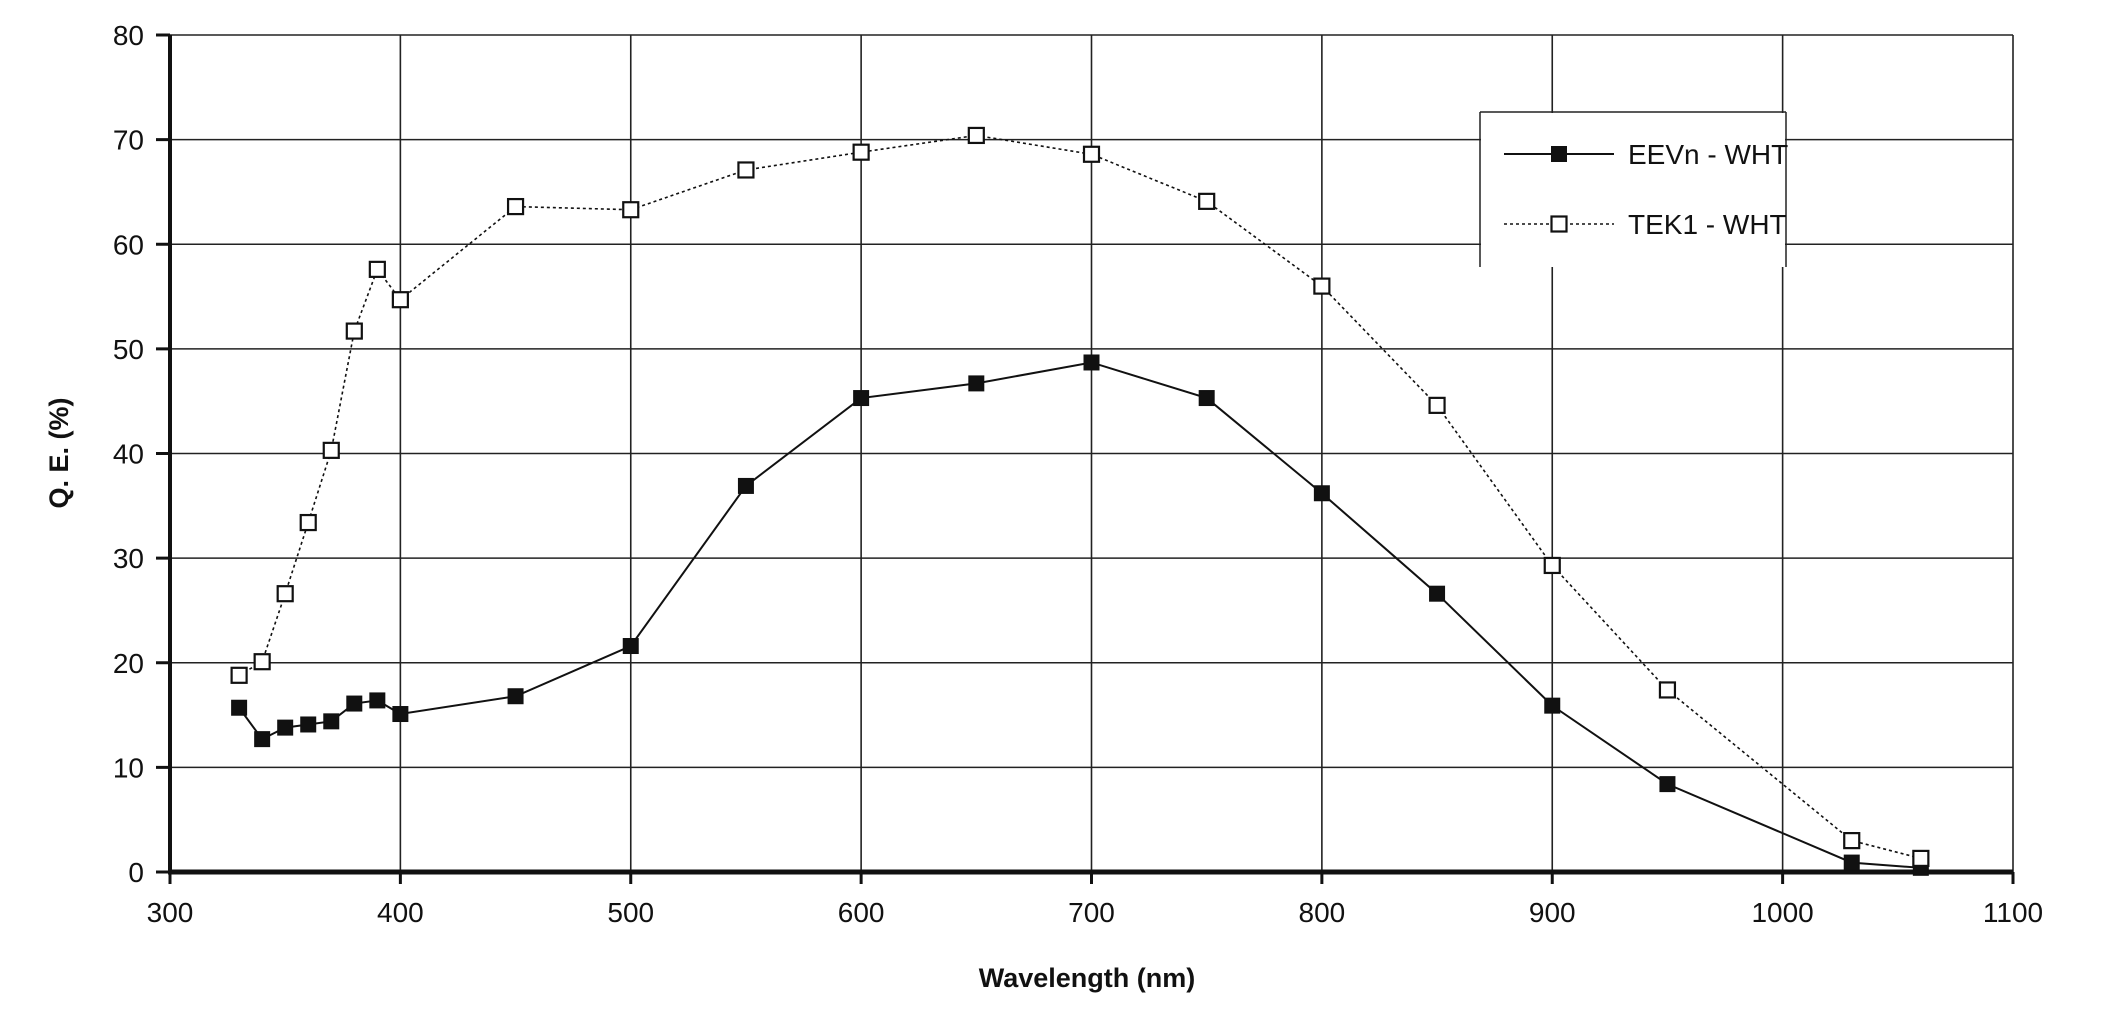 Image resolution: width=2116 pixels, height=1022 pixels. What do you see at coordinates (1322, 912) in the screenshot?
I see `x-tick-label: 800` at bounding box center [1322, 912].